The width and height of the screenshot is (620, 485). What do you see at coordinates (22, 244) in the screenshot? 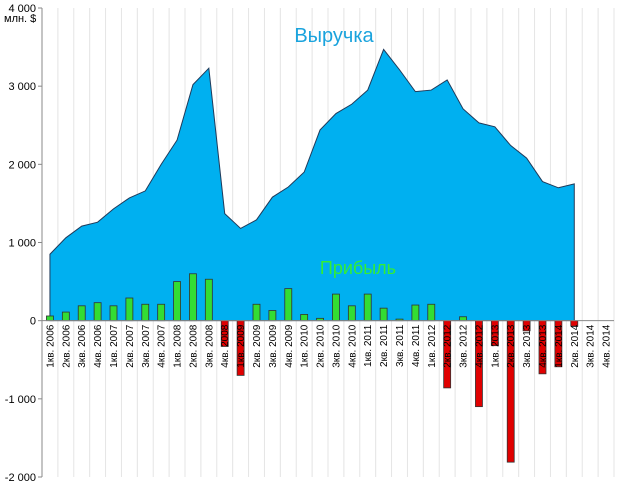
I see `y-tick-label: 1 000` at bounding box center [22, 244].